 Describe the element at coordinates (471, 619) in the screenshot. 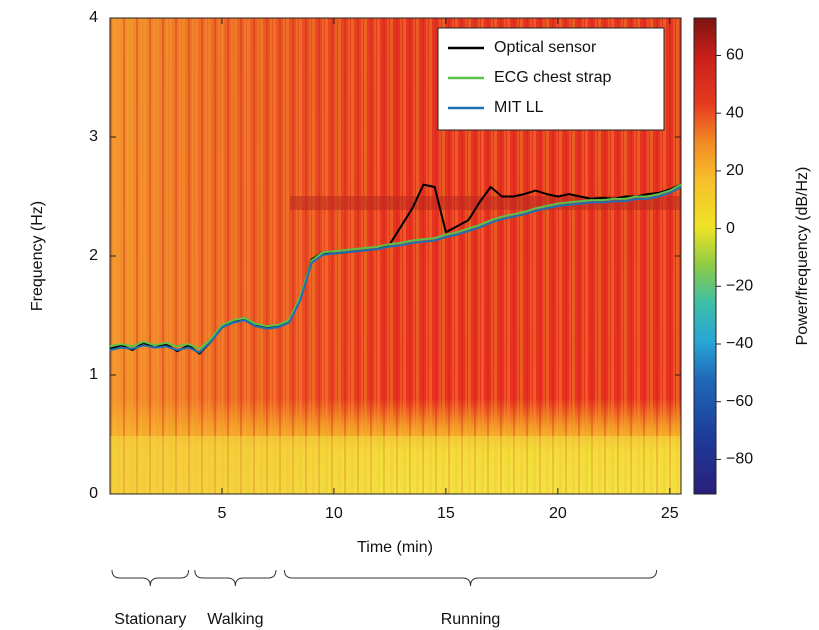

I see `segment-label: Running` at that location.